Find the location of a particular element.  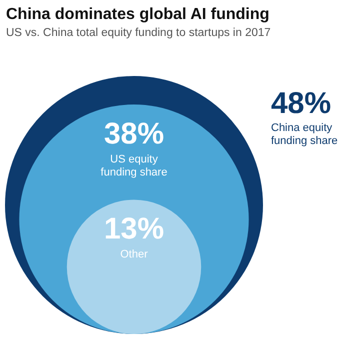

text: US vs. China total equity funding to startups in 2017 is located at coordinates (138, 33).